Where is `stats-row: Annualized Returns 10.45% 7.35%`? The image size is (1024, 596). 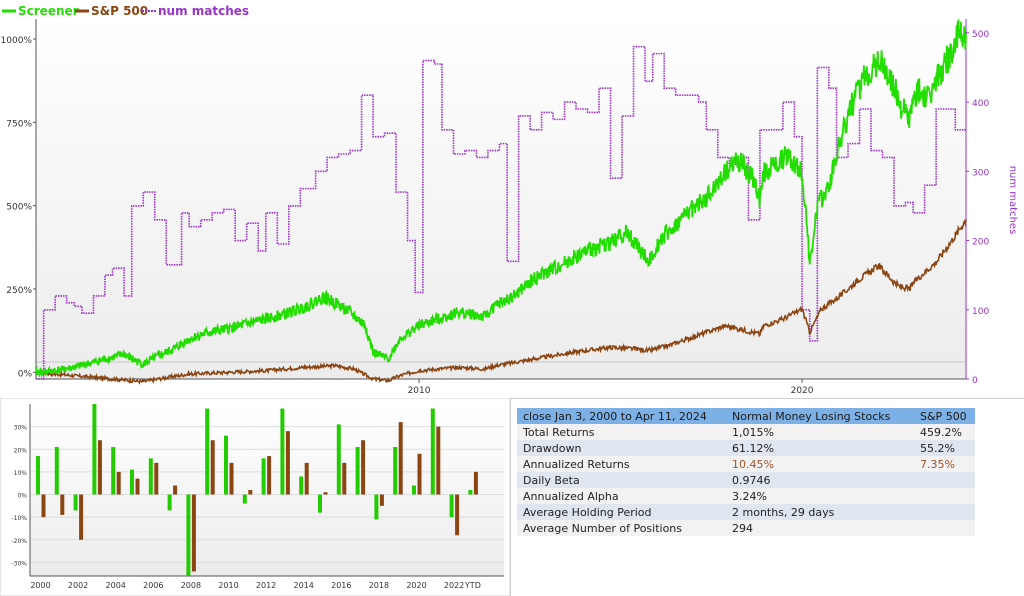
stats-row: Annualized Returns 10.45% 7.35% is located at coordinates (746, 464).